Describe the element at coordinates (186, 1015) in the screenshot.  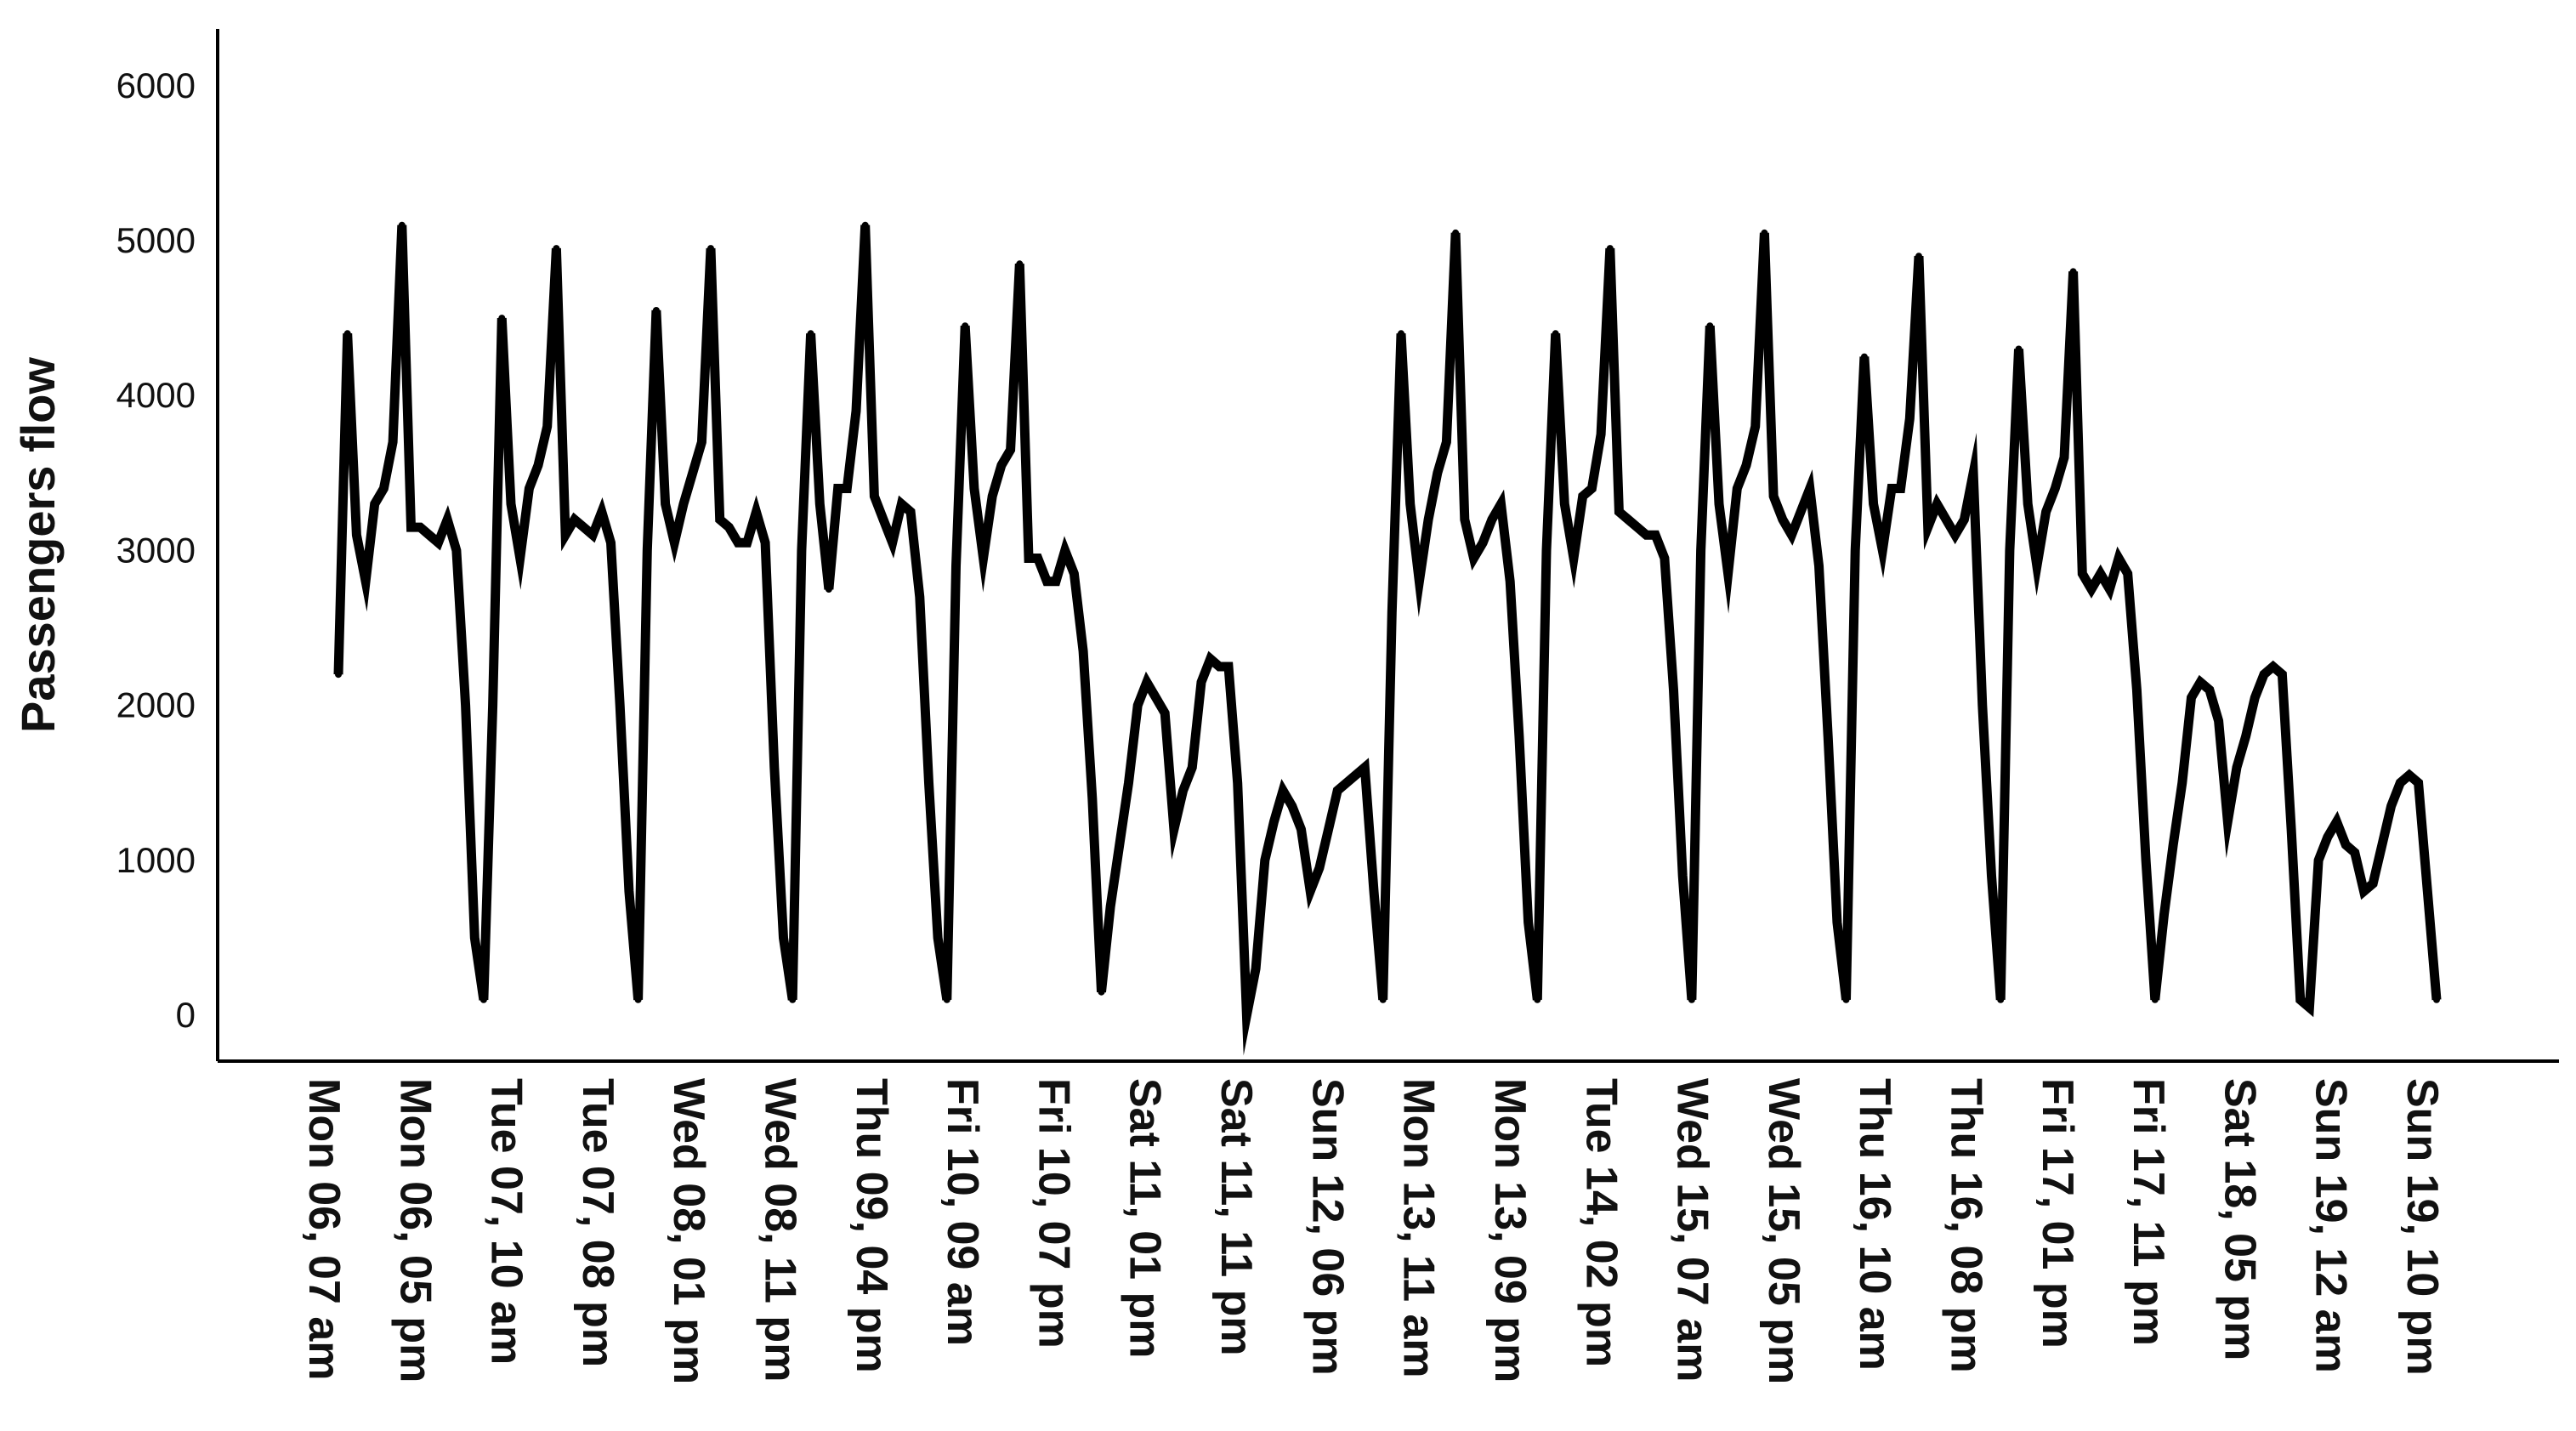
I see `y-tick-label: 0` at that location.